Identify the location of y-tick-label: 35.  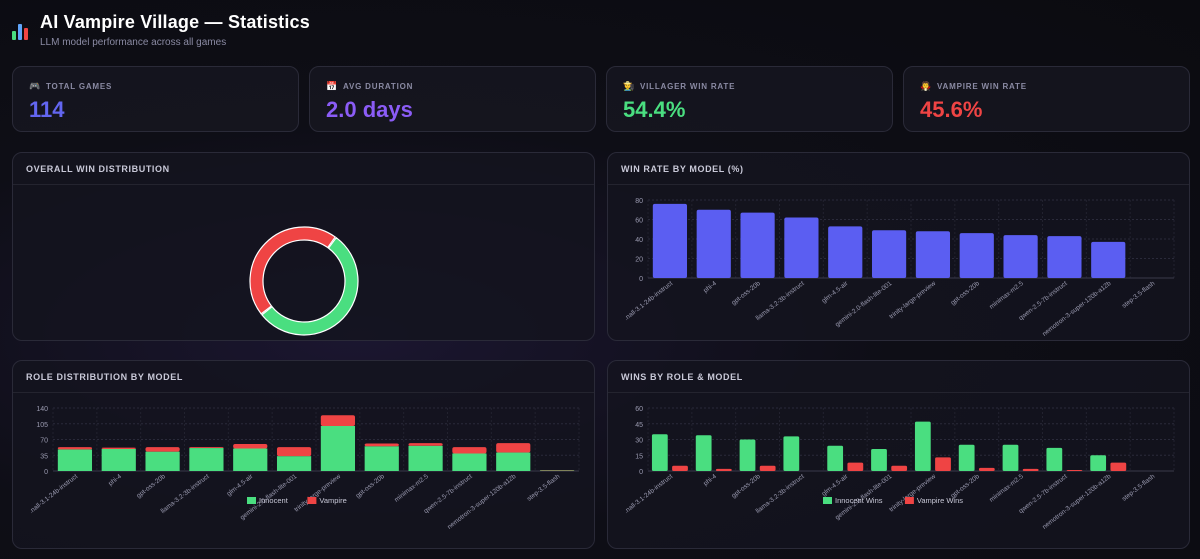
(44, 456).